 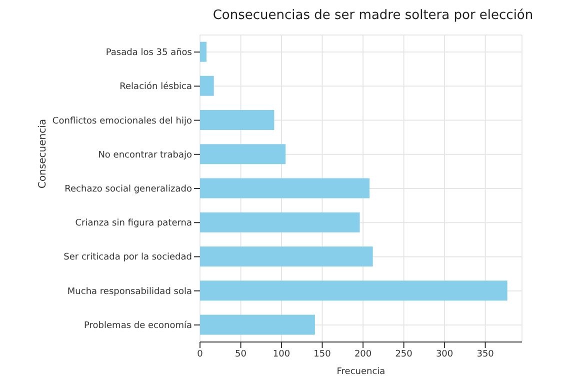 What do you see at coordinates (122, 121) in the screenshot?
I see `y-tick-label: Conflictos emocionales del hijo` at bounding box center [122, 121].